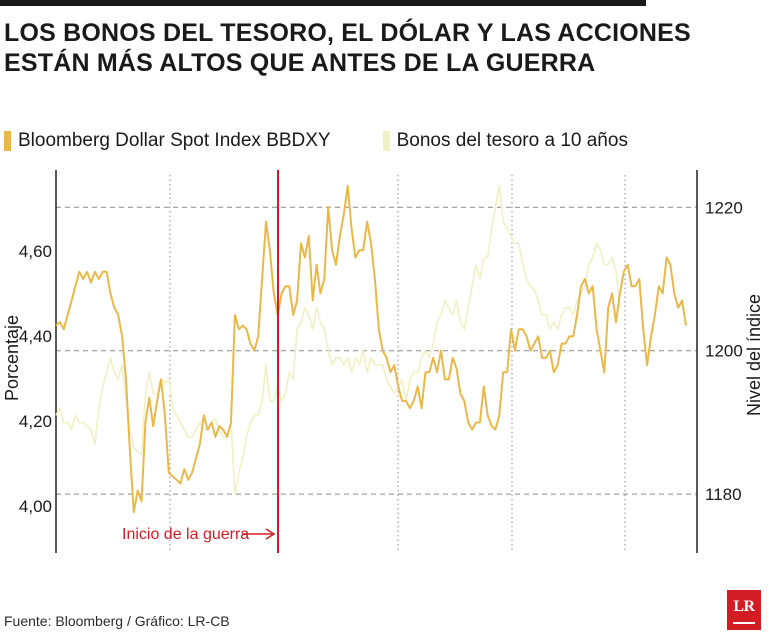  What do you see at coordinates (270, 534) in the screenshot?
I see `war-start-arrow-head` at bounding box center [270, 534].